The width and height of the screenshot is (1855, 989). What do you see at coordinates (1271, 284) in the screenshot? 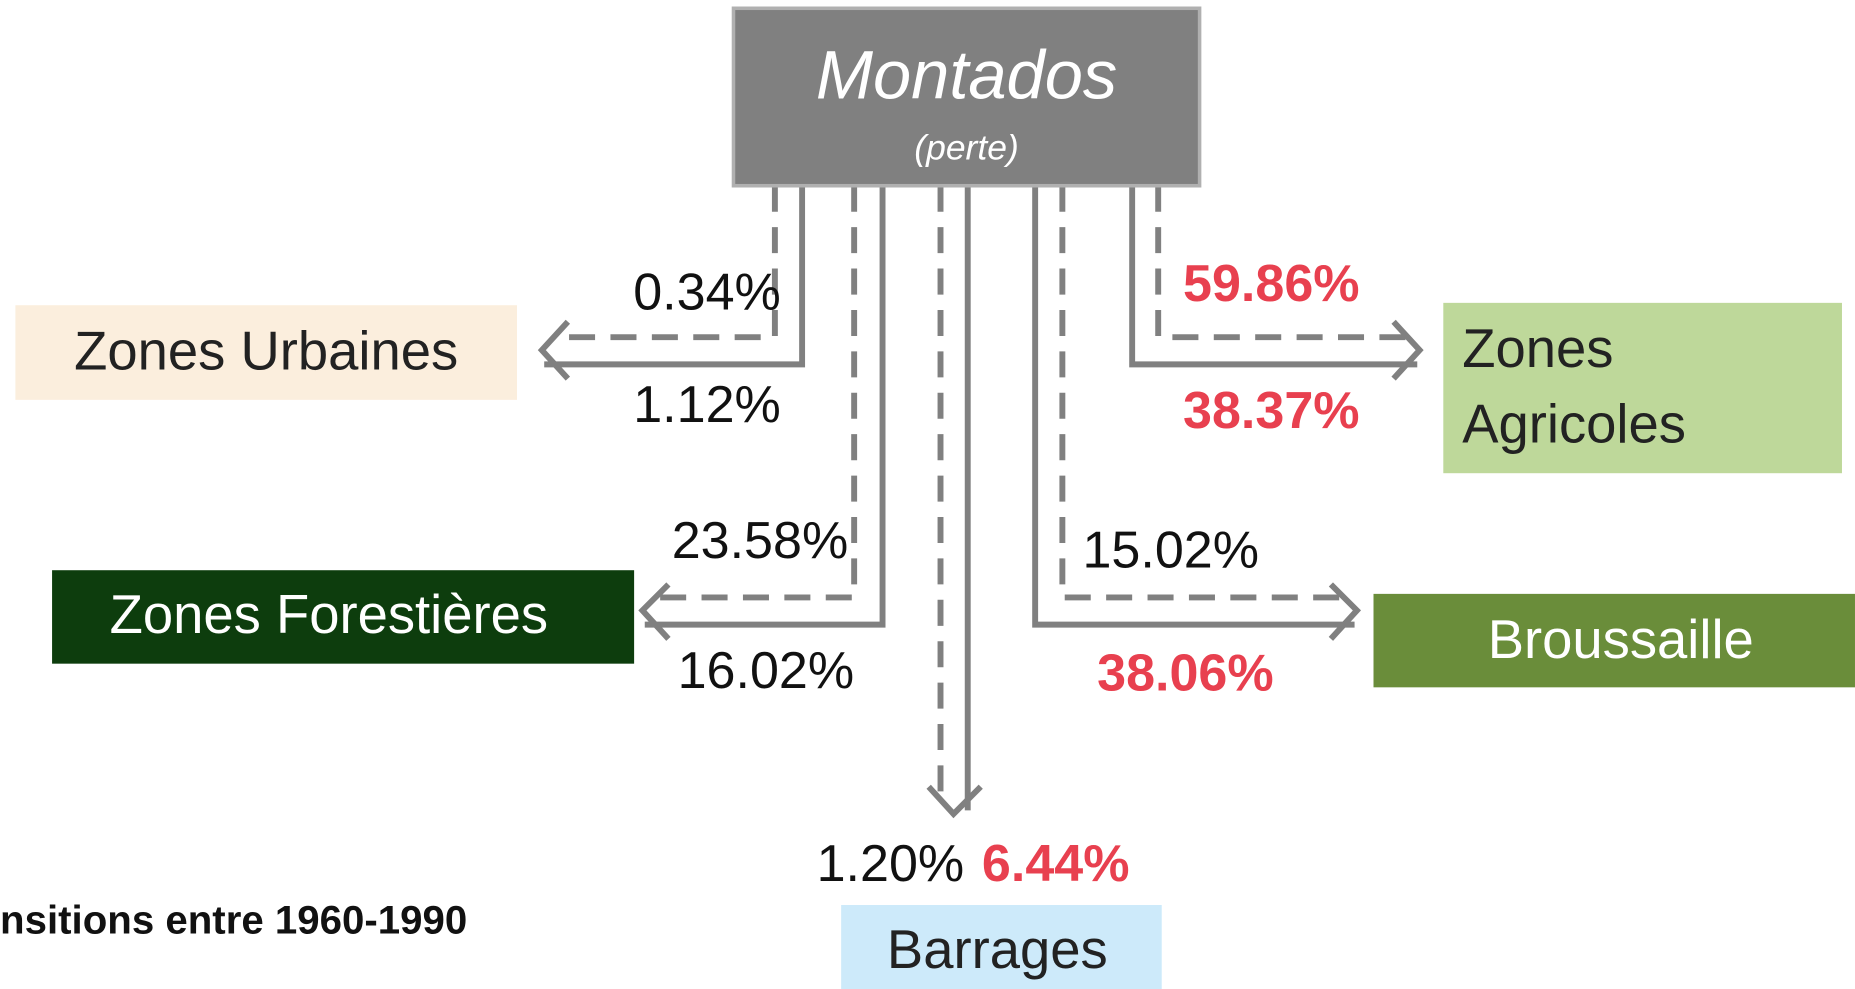
I see `percentage: 59.86%` at bounding box center [1271, 284].